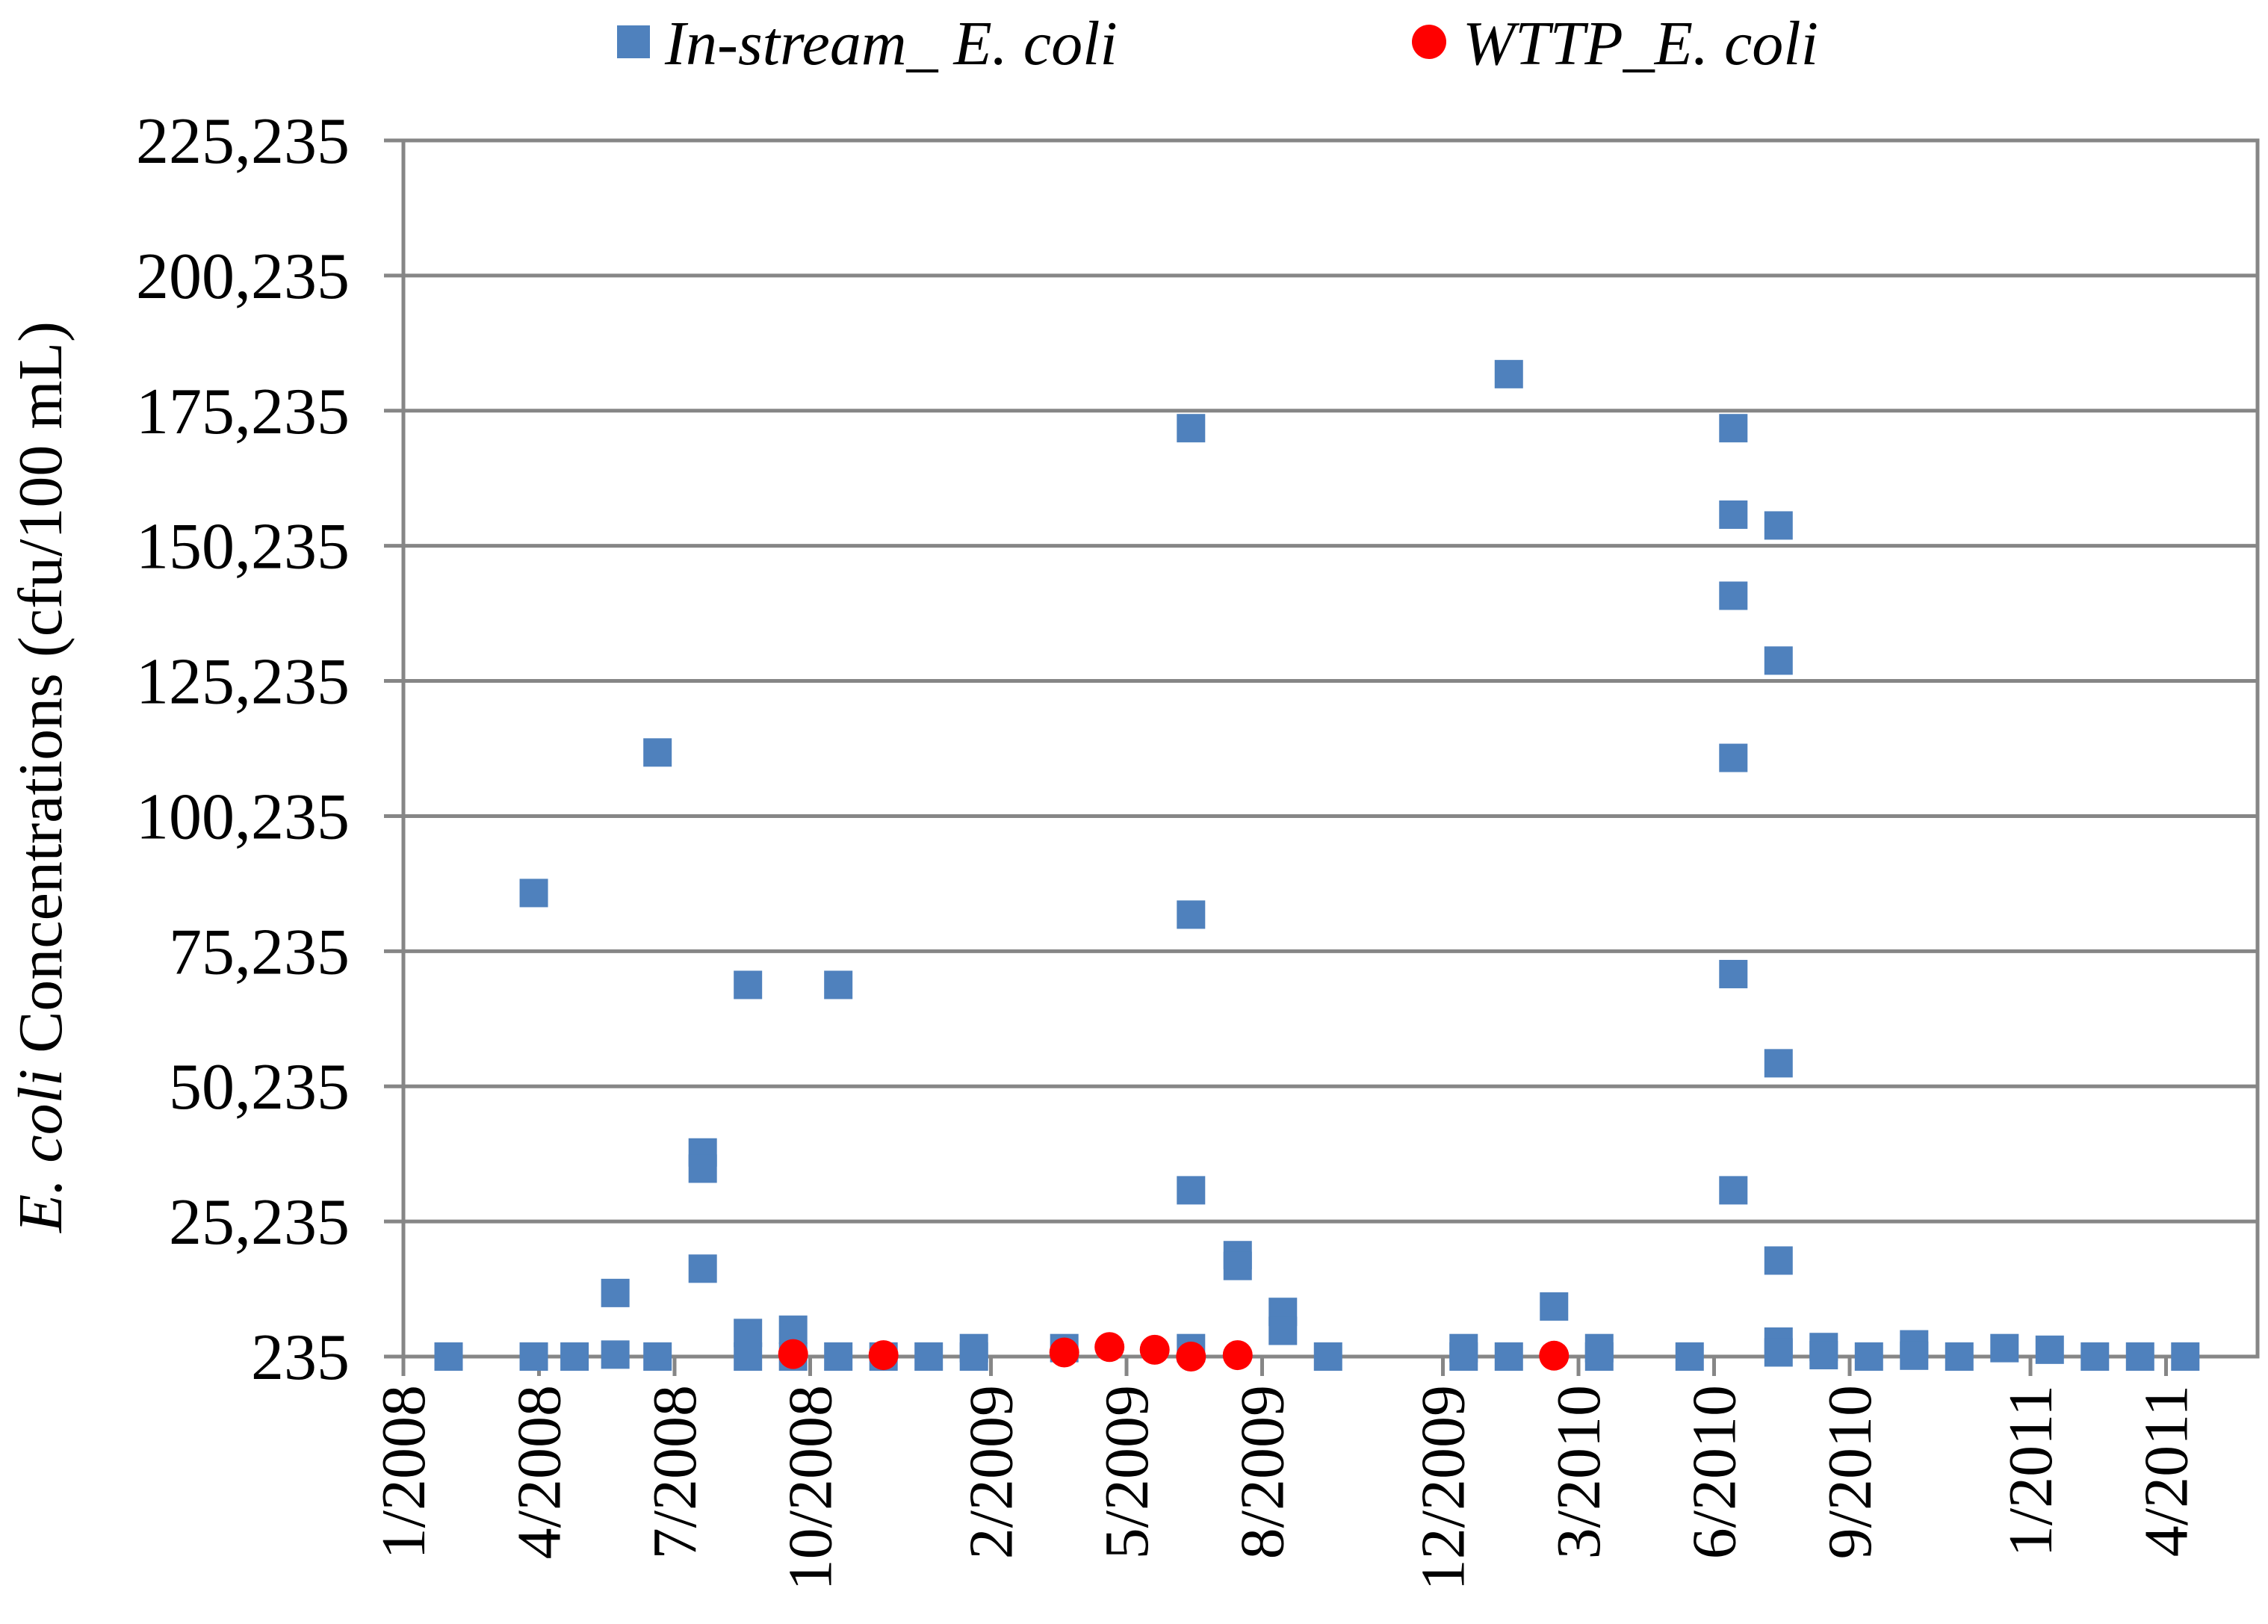  Describe the element at coordinates (40, 1151) in the screenshot. I see `y-axis-label-italic: E. coli` at that location.